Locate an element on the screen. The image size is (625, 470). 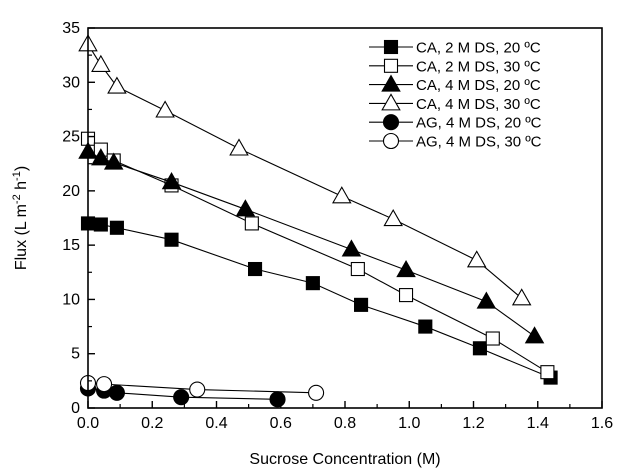
x-tick-label: 1.0 is located at coordinates (409, 423).